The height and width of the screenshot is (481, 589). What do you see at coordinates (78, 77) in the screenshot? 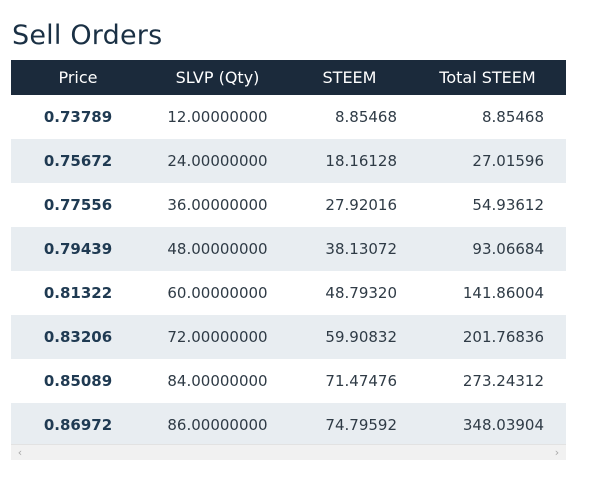
I see `column-header-price: Price` at bounding box center [78, 77].